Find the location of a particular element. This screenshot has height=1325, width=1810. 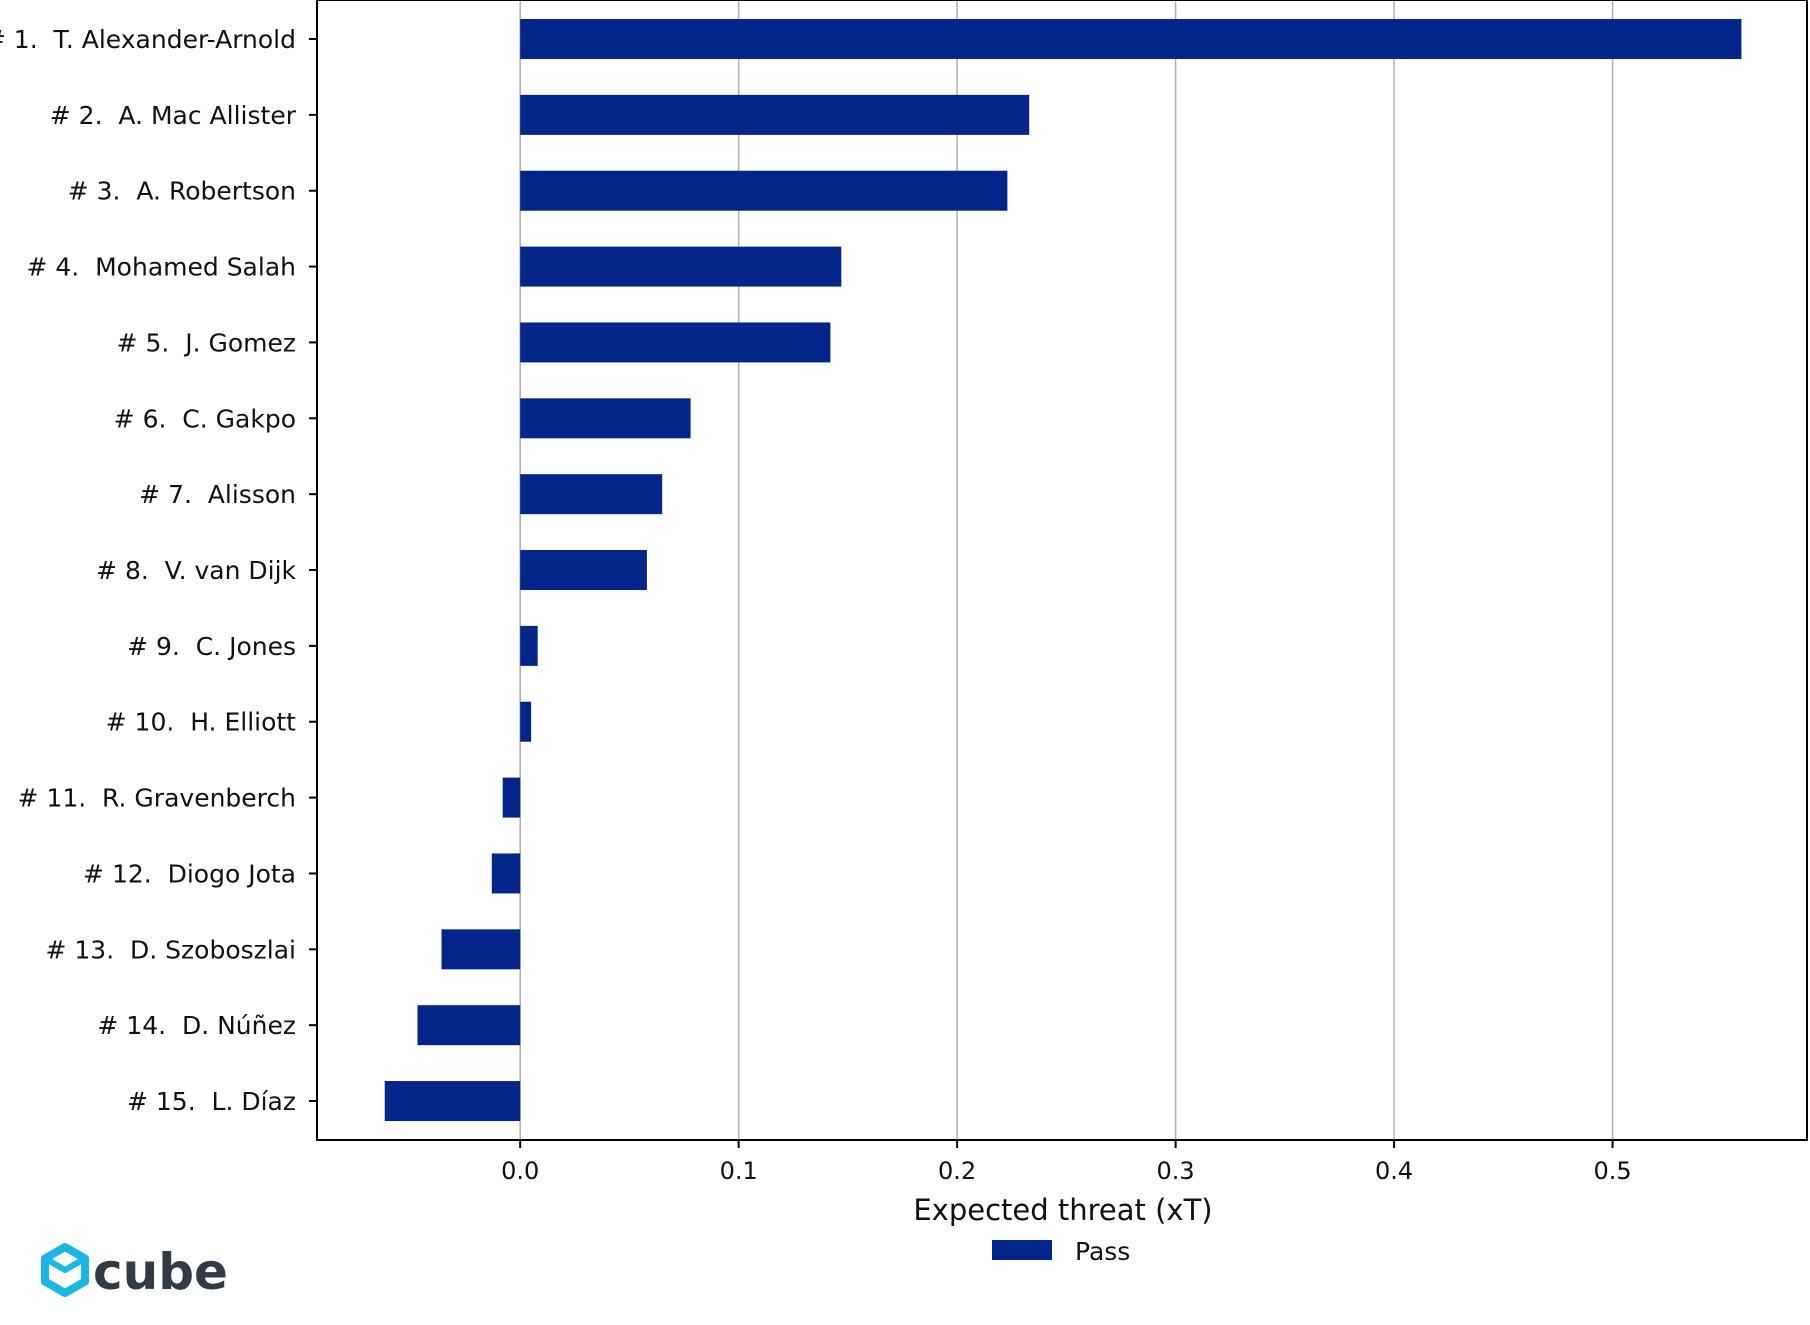

y-tick-label: # 1. T. Alexander-Arnold is located at coordinates (148, 39).